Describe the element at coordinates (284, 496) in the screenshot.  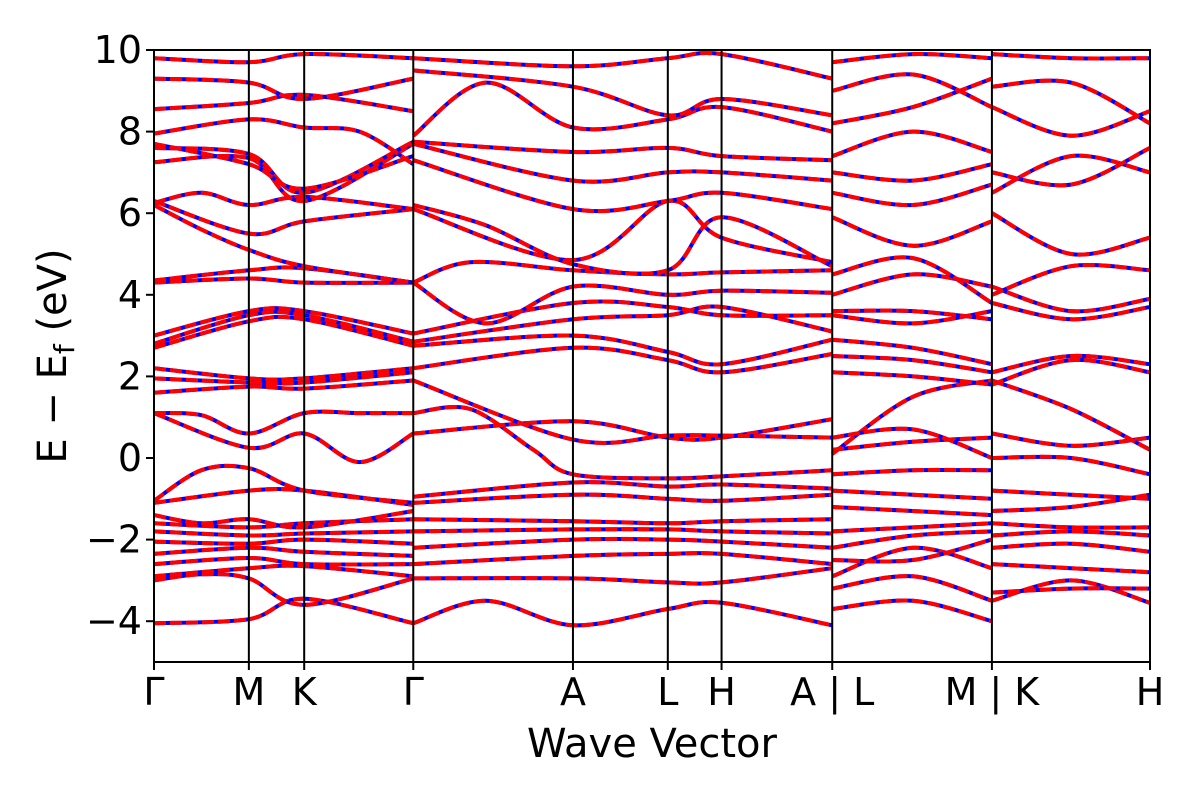
I see `band-9-spin-up` at that location.